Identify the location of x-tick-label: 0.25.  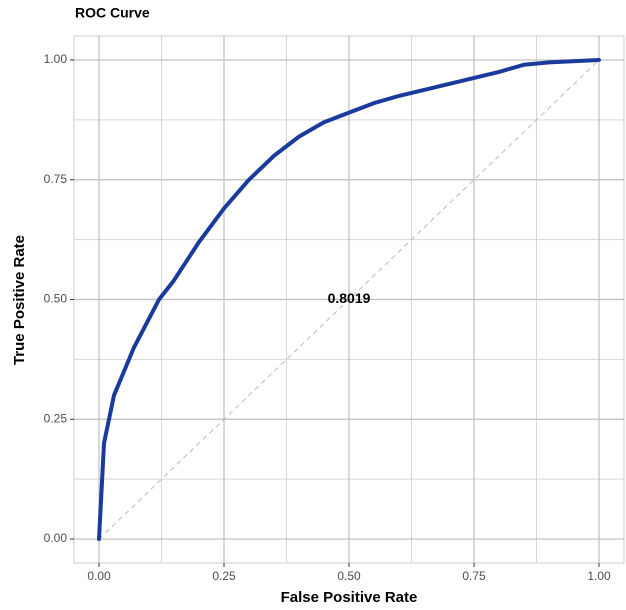
(224, 576).